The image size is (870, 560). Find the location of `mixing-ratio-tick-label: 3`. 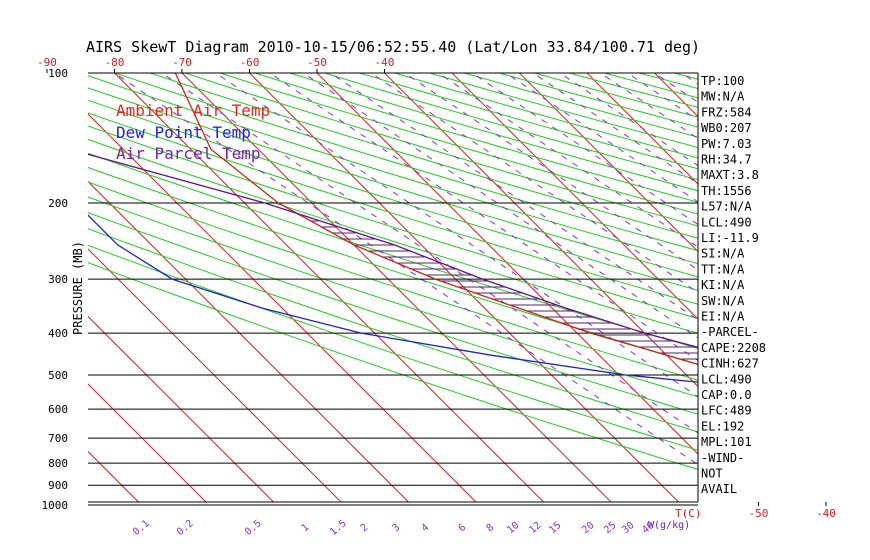

mixing-ratio-tick-label: 3 is located at coordinates (397, 528).